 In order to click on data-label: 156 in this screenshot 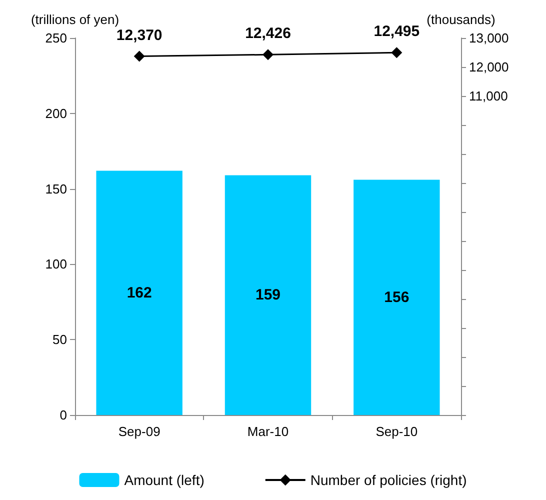, I will do `click(397, 297)`.